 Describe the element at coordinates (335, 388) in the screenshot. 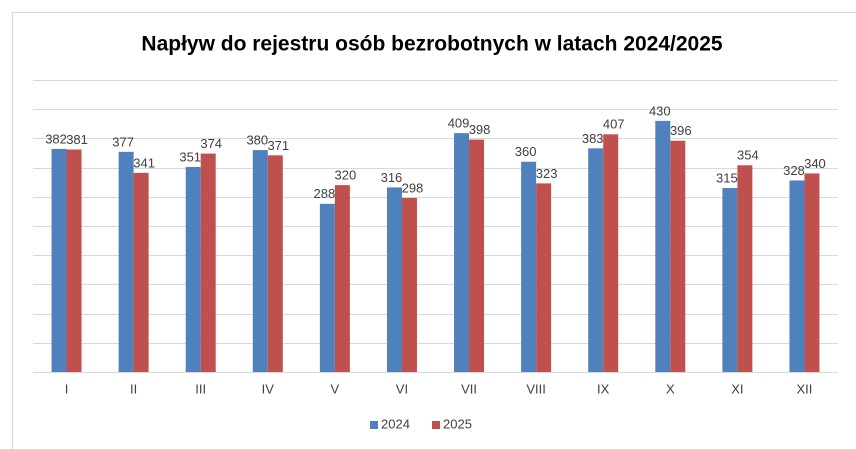

I see `x-tick-label: V` at that location.